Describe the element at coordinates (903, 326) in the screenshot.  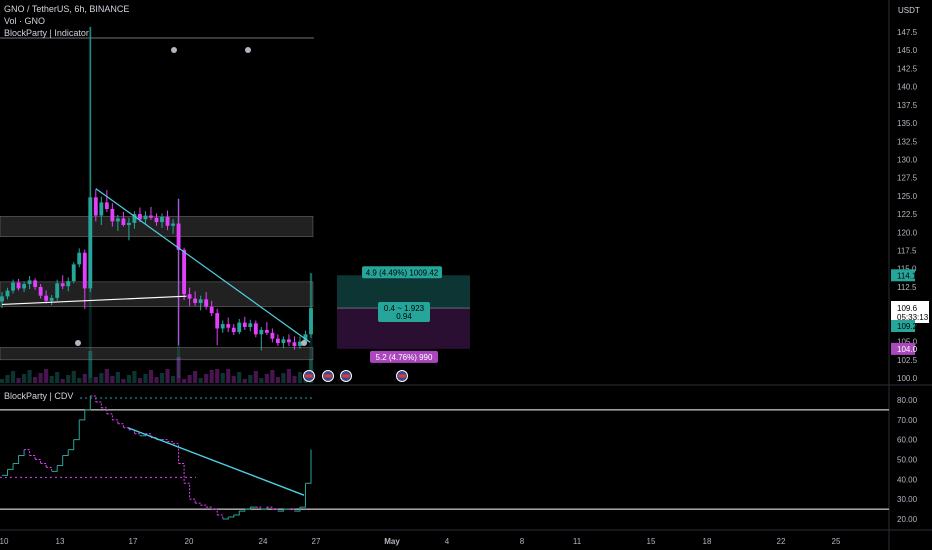
I see `entry-price-tag` at that location.